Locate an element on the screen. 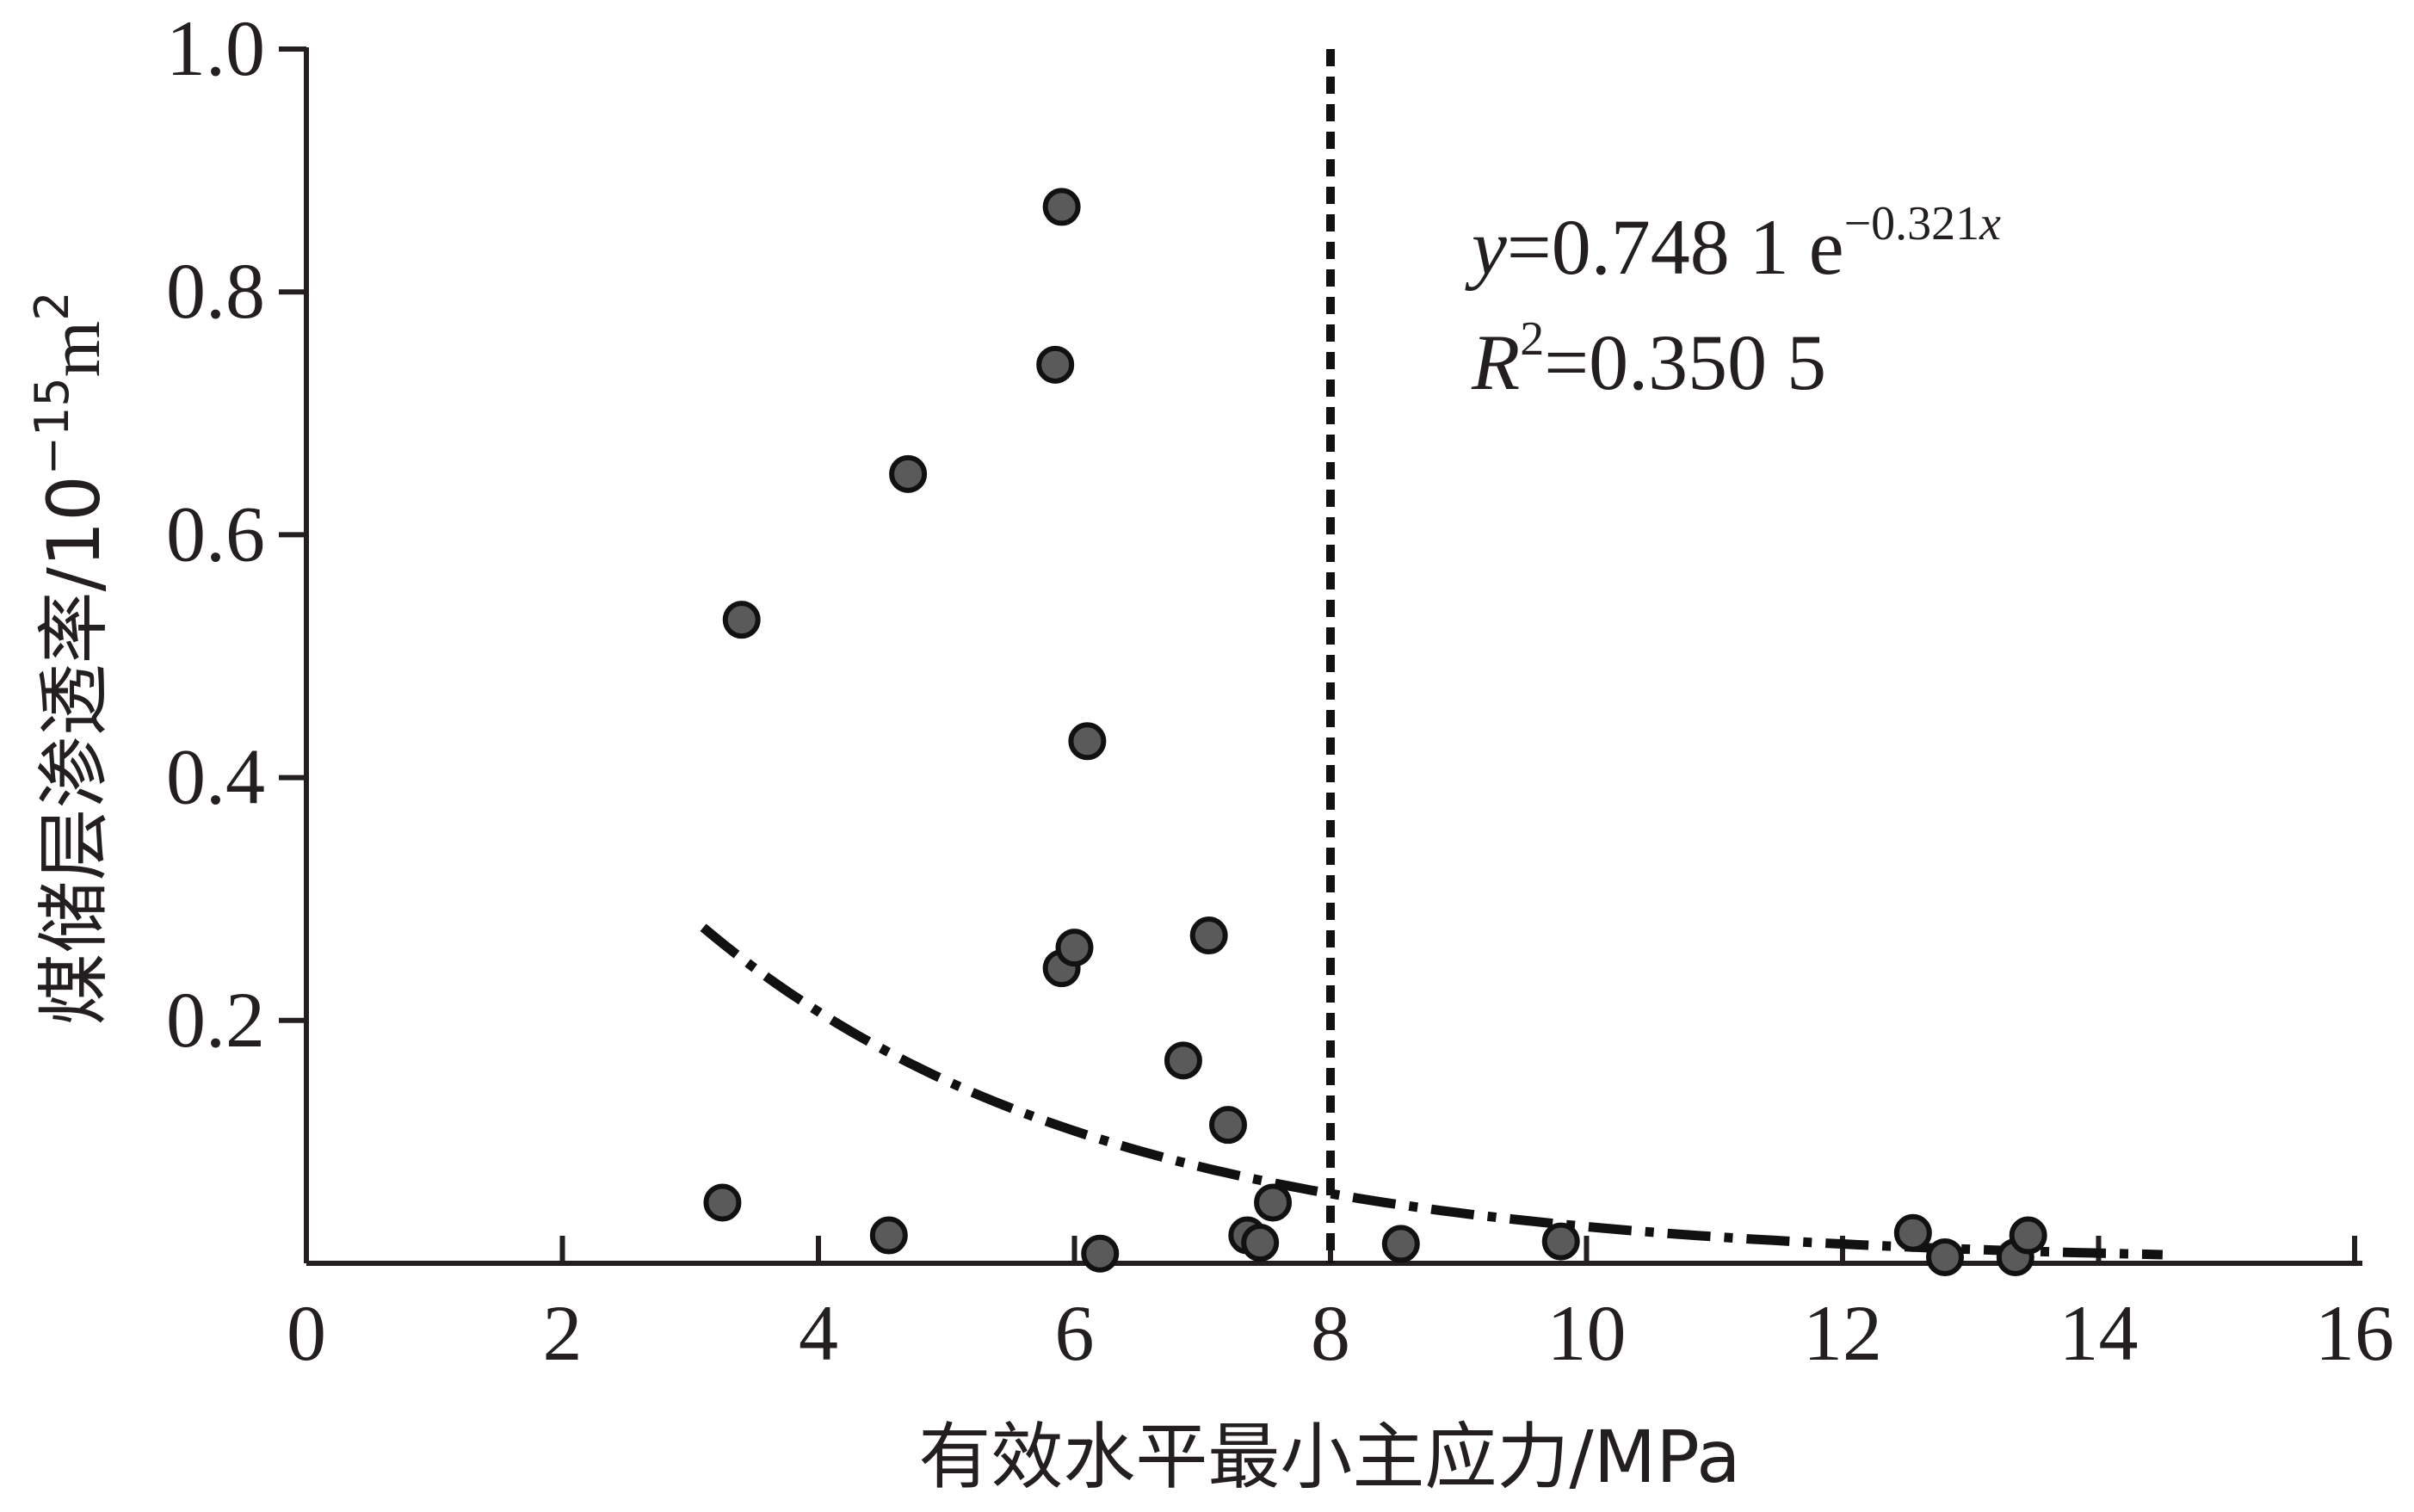 The height and width of the screenshot is (1512, 2414). y-axis-title-unit: m is located at coordinates (75, 349).